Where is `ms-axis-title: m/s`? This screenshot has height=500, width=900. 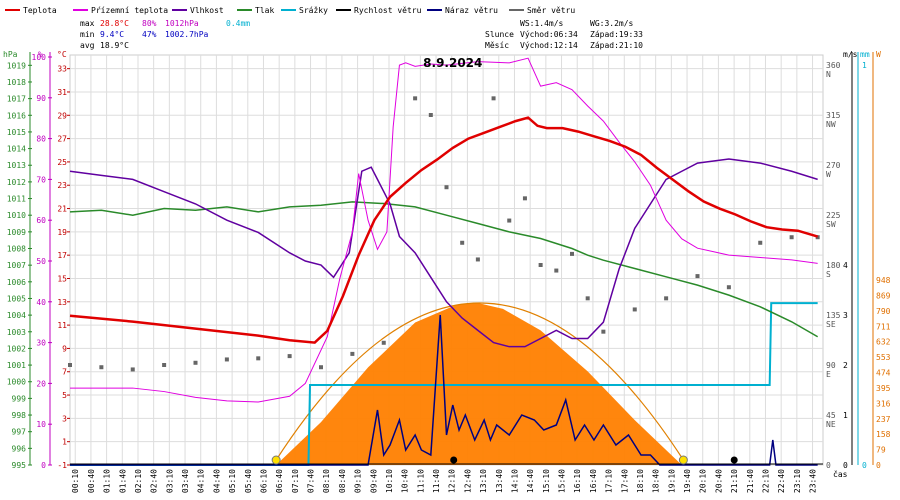
ms-axis-title: m/s is located at coordinates (850, 54).